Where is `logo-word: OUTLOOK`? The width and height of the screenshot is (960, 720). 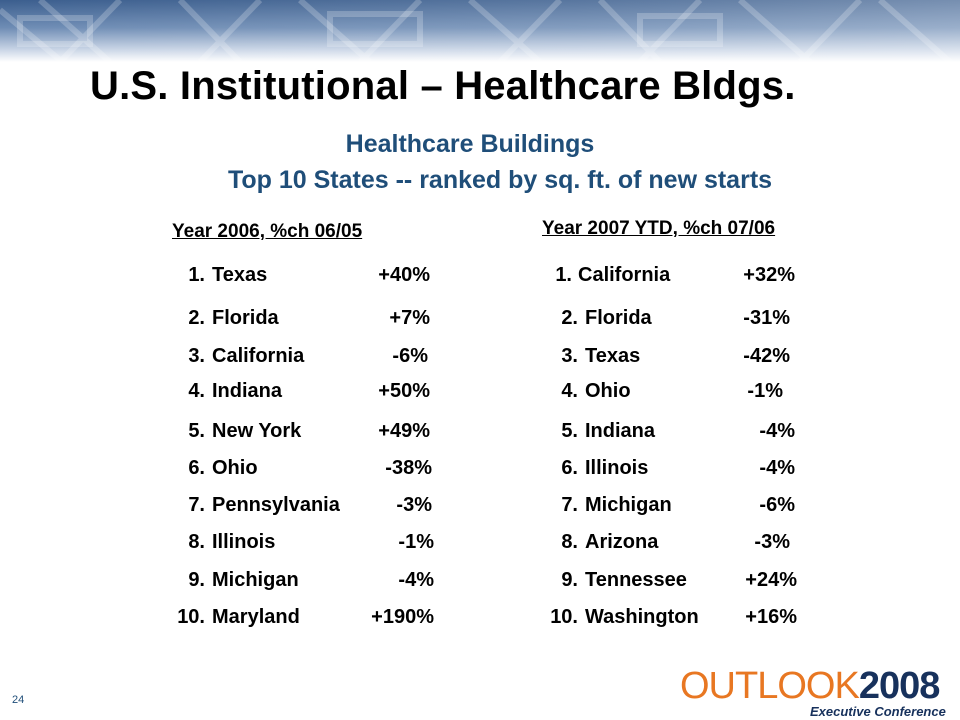
logo-word: OUTLOOK is located at coordinates (770, 686).